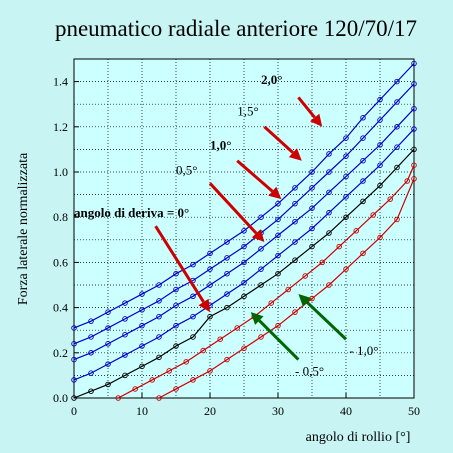 This screenshot has width=453, height=453. What do you see at coordinates (271, 79) in the screenshot?
I see `annotation-label: 2,0°` at bounding box center [271, 79].